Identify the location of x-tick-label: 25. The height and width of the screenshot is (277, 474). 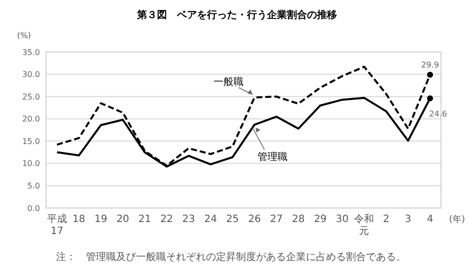
(232, 219).